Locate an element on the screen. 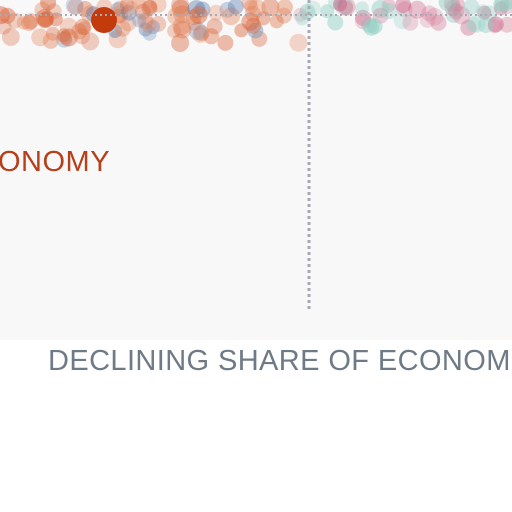 This screenshot has width=512, height=512. highlighted-data-point is located at coordinates (104, 20).